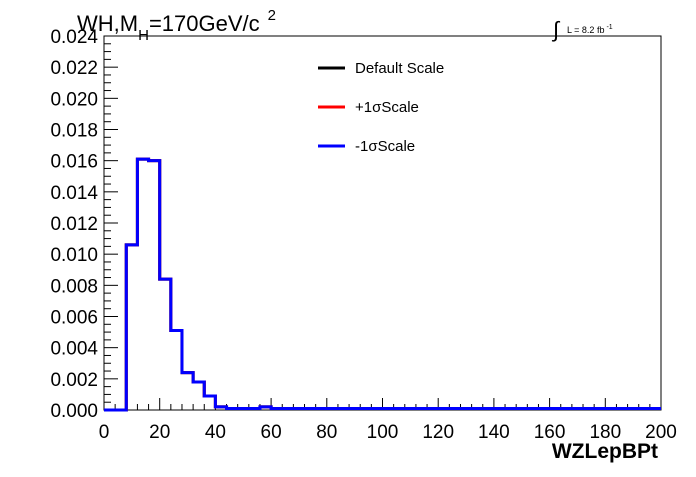  I want to click on luminosity-superscript: -1, so click(609, 27).